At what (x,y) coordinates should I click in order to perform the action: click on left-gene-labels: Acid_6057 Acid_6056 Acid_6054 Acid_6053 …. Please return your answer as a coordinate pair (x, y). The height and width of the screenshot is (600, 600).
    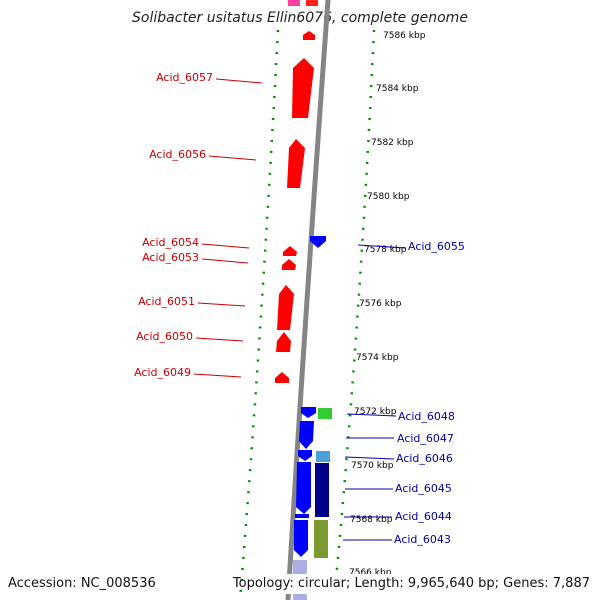
    Looking at the image, I should click on (198, 225).